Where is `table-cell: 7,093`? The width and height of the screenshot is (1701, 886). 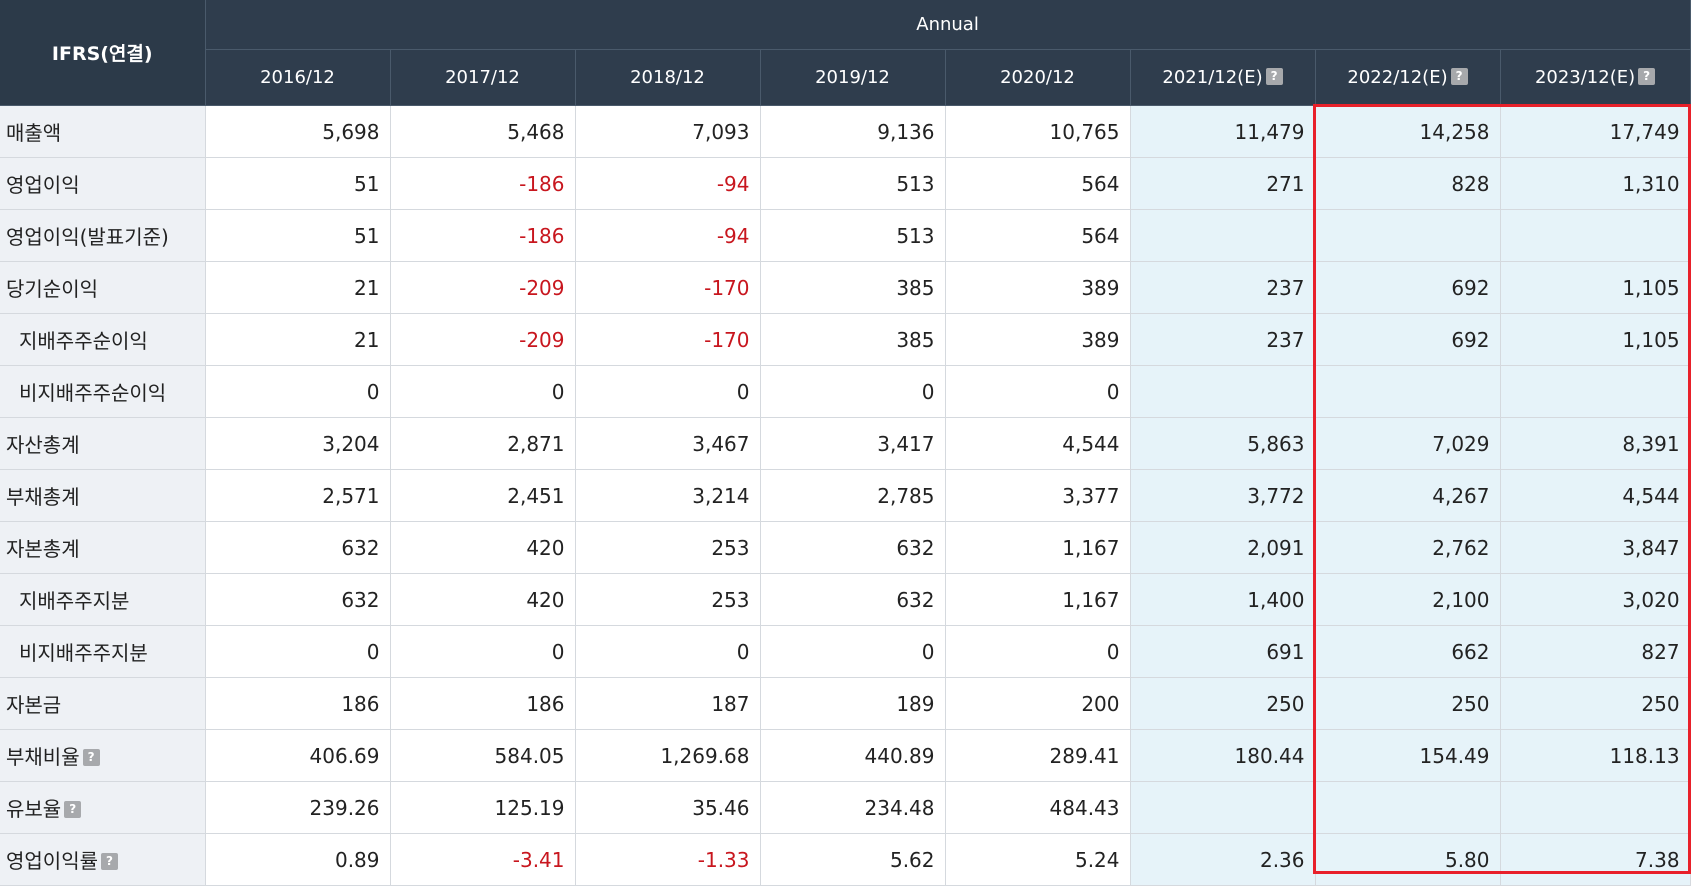 table-cell: 7,093 is located at coordinates (668, 131).